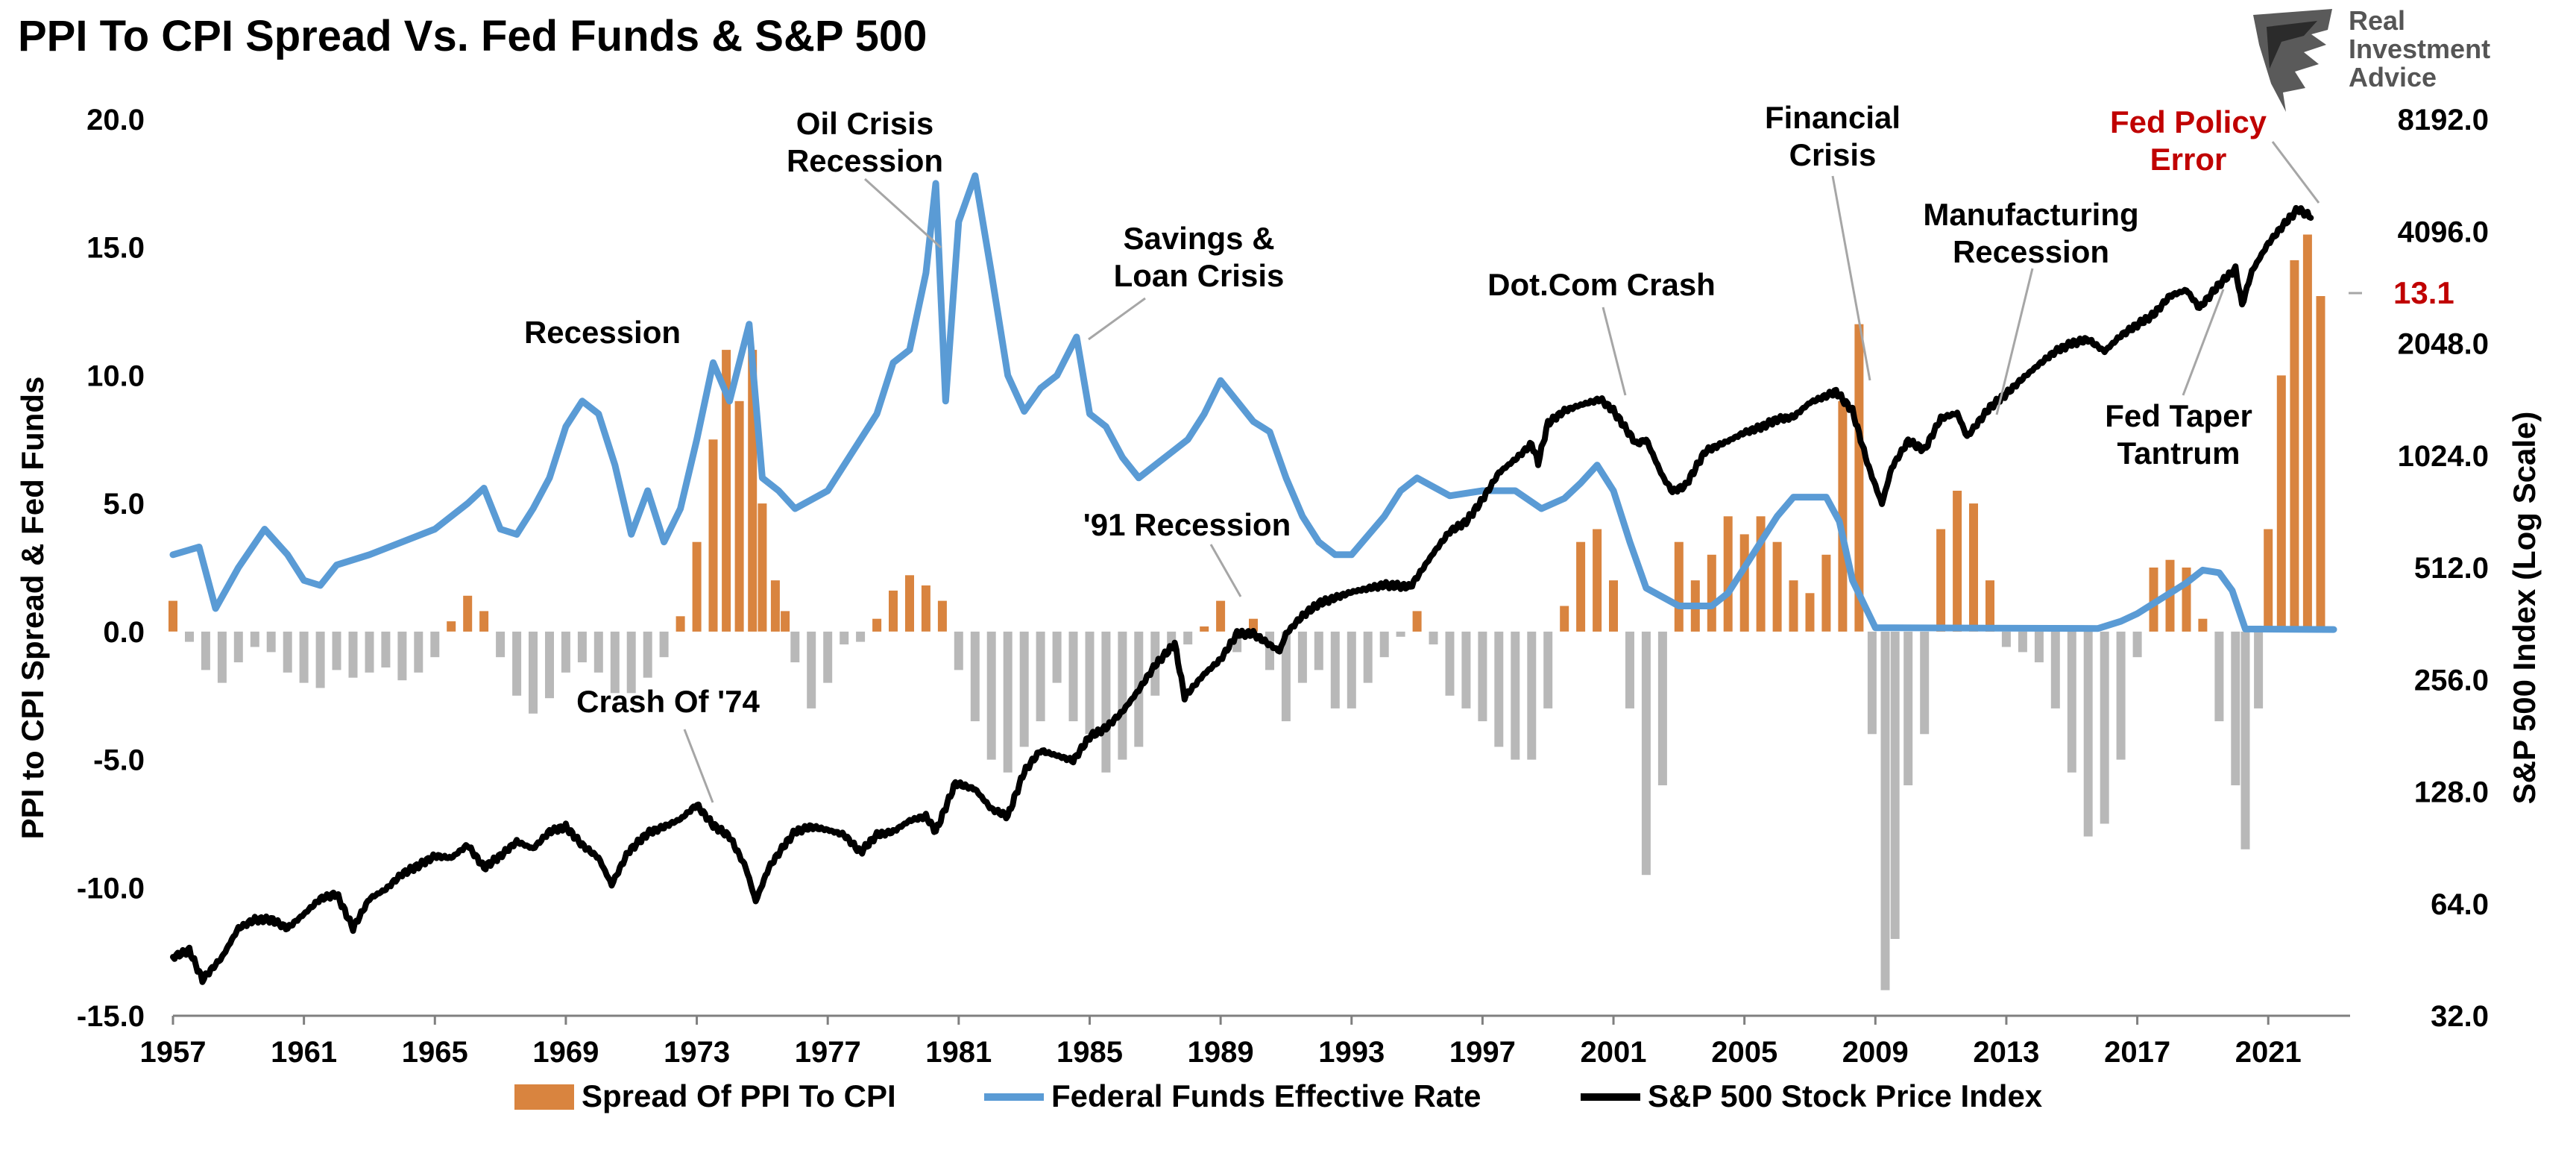 This screenshot has height=1150, width=2576. What do you see at coordinates (1845, 1095) in the screenshot?
I see `legend-label-sp500: S&P 500 Stock Price Index` at bounding box center [1845, 1095].